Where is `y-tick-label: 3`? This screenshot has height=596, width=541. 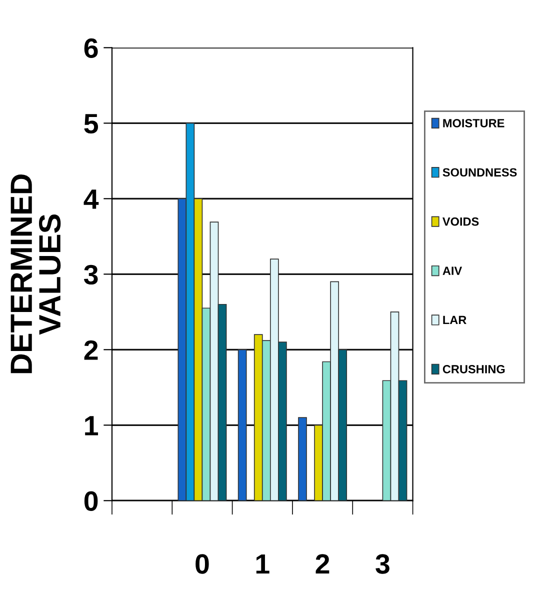
y-tick-label: 3 is located at coordinates (91, 274).